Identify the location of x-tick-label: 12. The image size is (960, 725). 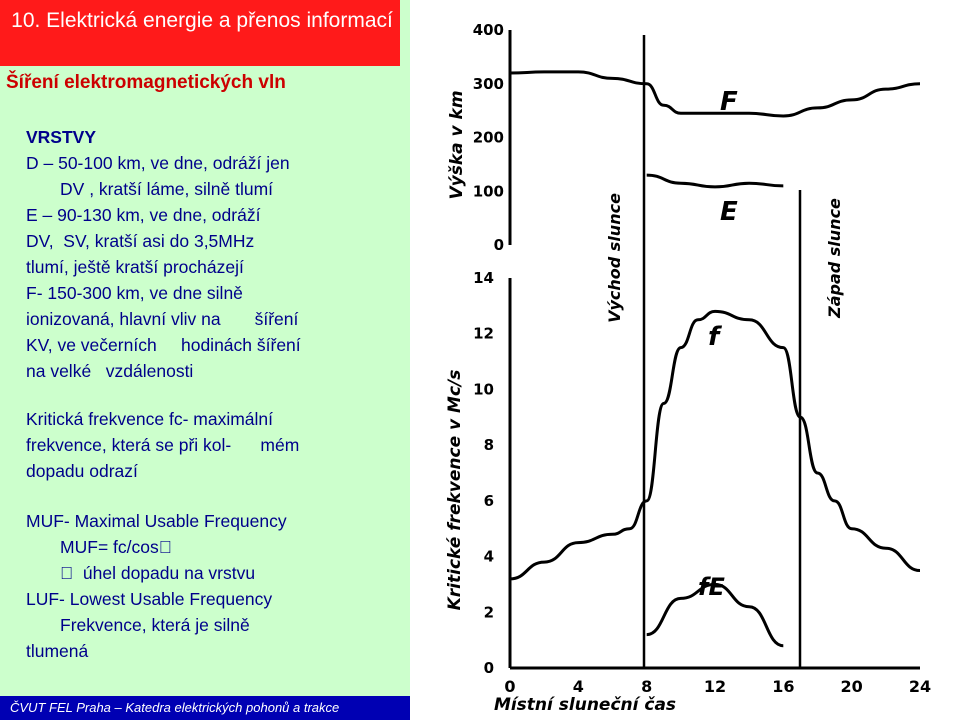
(715, 686).